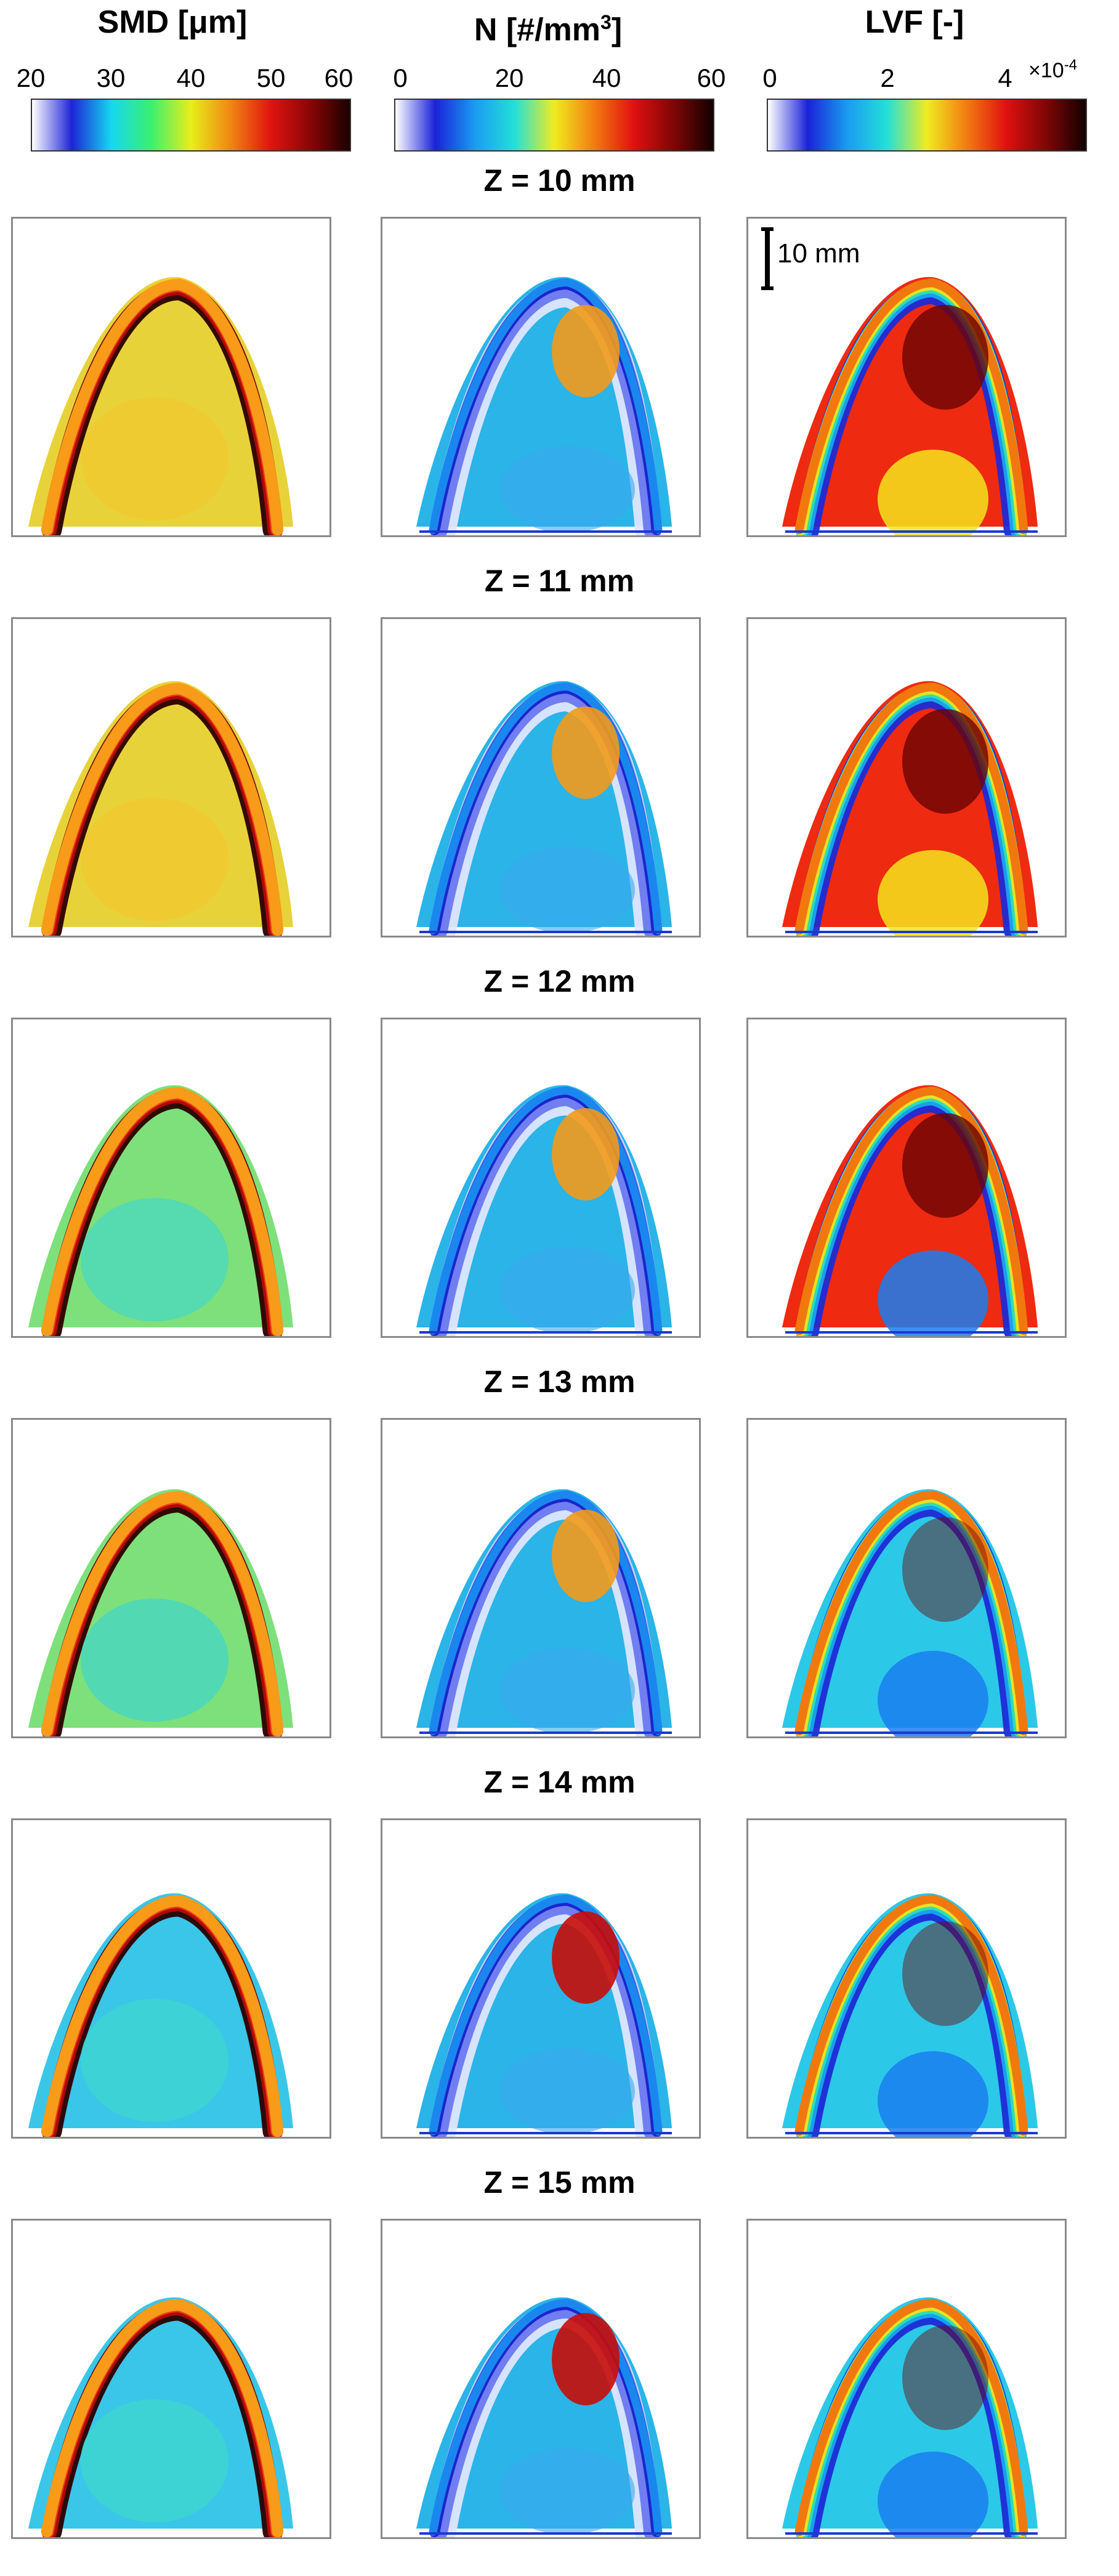  I want to click on smd-tick: 40, so click(191, 77).